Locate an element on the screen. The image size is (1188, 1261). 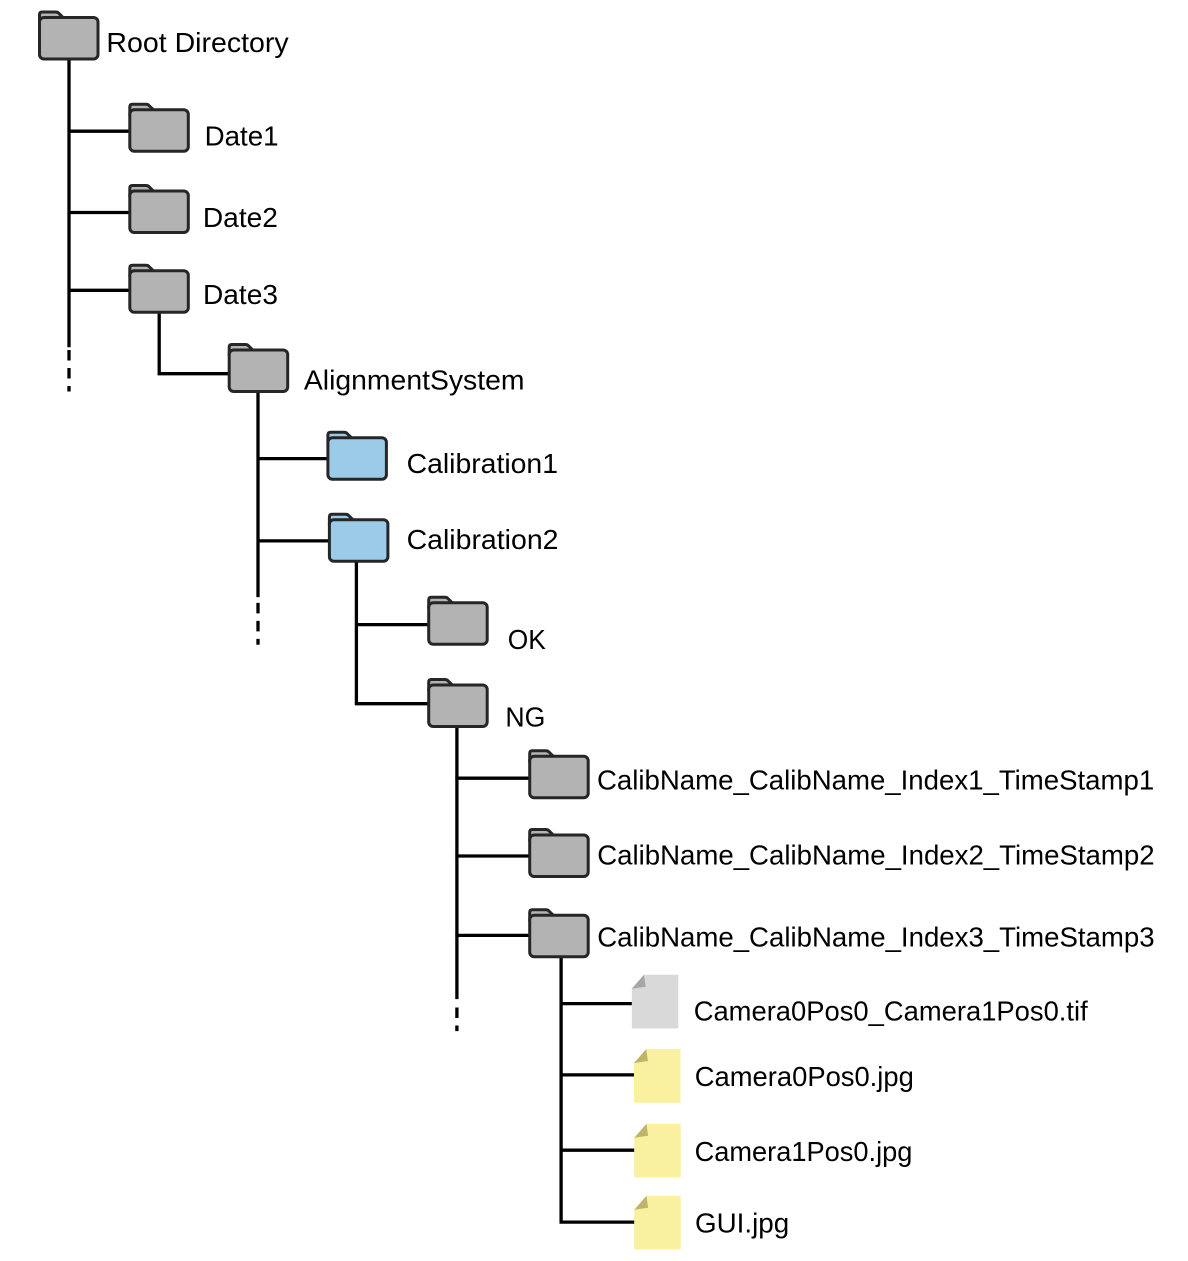
svg-text: Camera0Pos0_Camera1Pos0.tif is located at coordinates (891, 1010).